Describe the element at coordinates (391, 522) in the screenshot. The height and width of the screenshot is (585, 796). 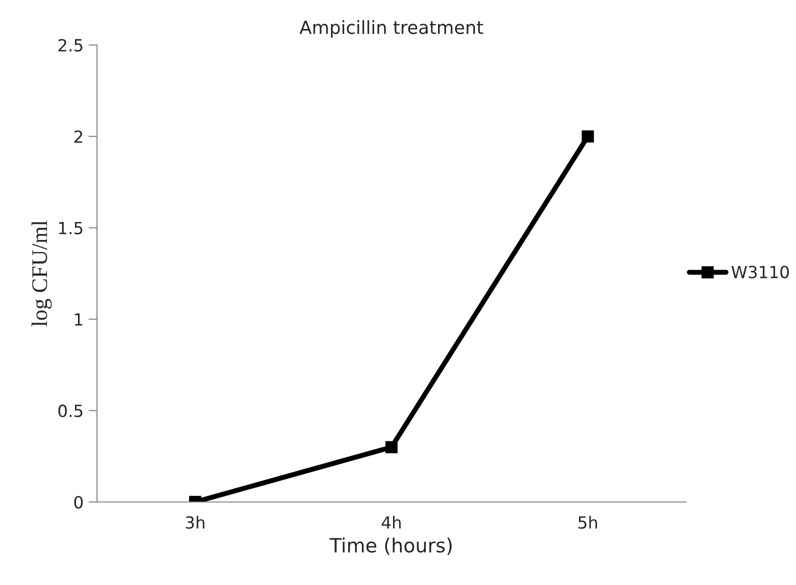
I see `x-tick-label: 4h` at that location.